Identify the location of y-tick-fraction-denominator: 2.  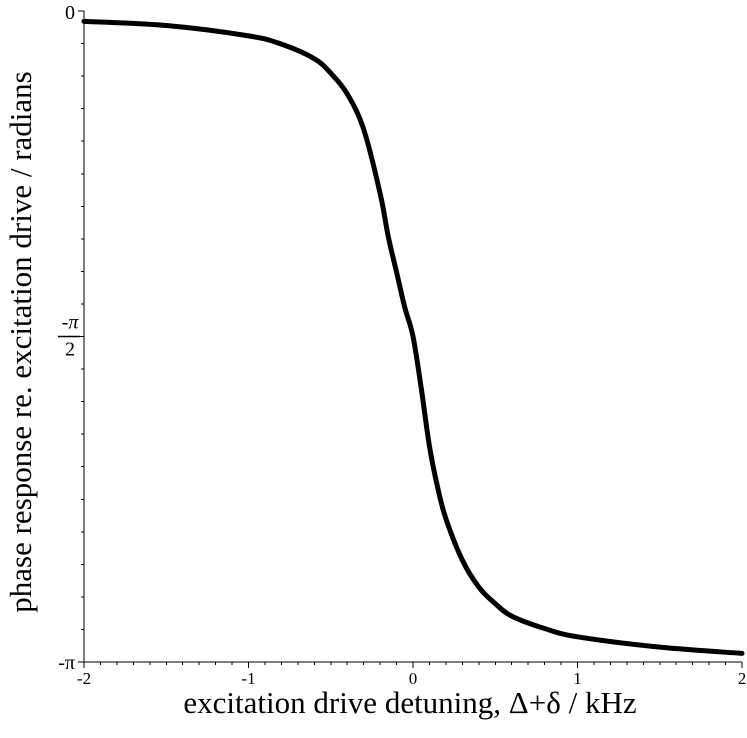
(70, 350).